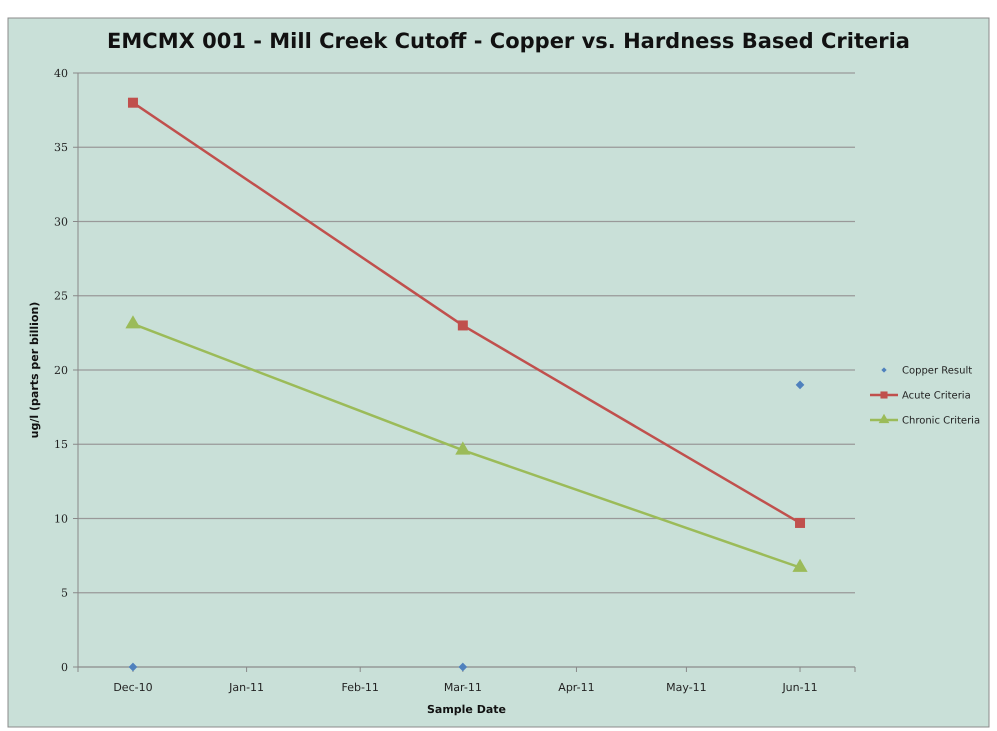 The width and height of the screenshot is (997, 731). What do you see at coordinates (61, 221) in the screenshot?
I see `y-tick-label: 30` at bounding box center [61, 221].